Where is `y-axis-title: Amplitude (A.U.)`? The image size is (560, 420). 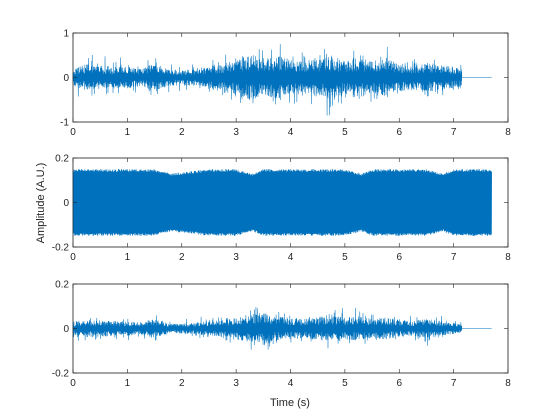
y-axis-title: Amplitude (A.U.) is located at coordinates (41, 203).